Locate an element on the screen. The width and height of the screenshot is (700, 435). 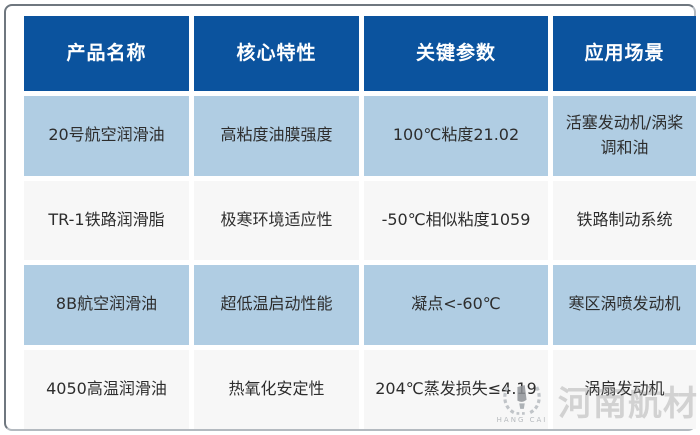
header-cell-product-name: 产品名称 is located at coordinates (106, 53).